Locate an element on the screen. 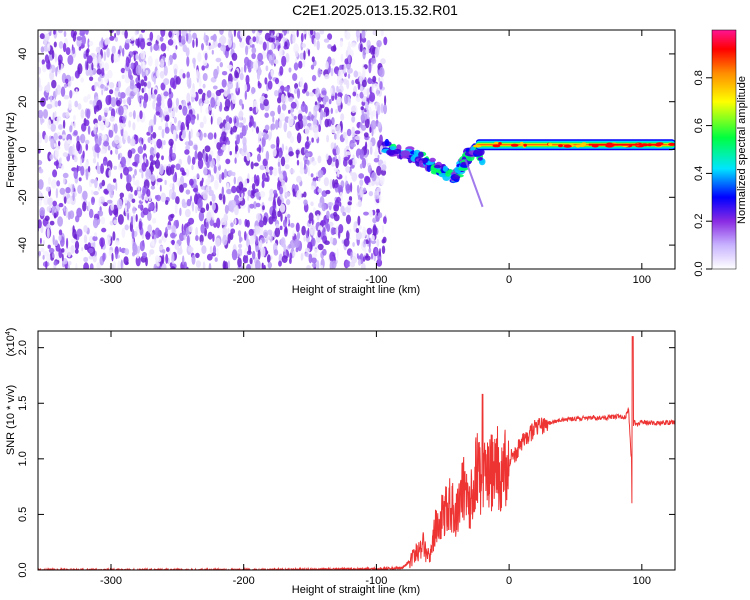 The width and height of the screenshot is (750, 600). colorbar-tick-label: 0.8 is located at coordinates (699, 77).